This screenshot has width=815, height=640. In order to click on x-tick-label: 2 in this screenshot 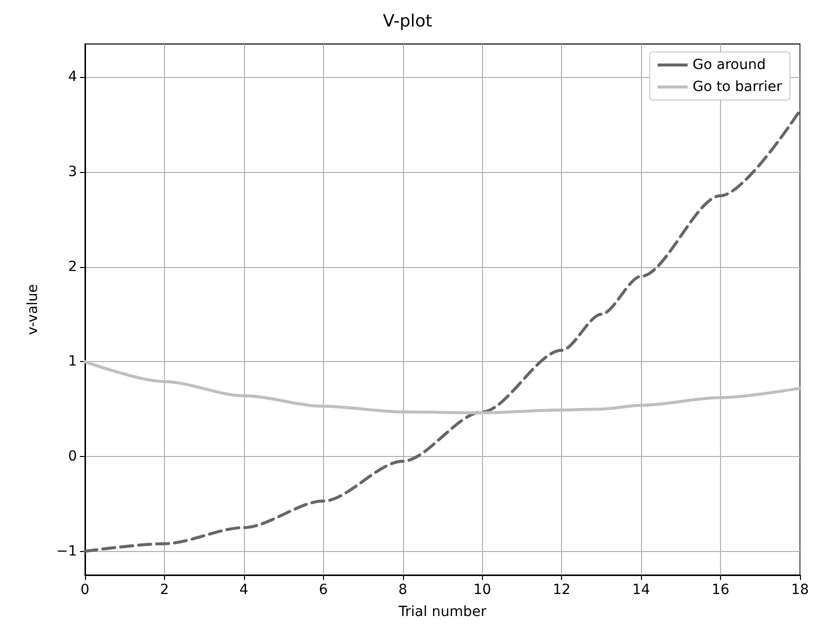, I will do `click(164, 590)`.